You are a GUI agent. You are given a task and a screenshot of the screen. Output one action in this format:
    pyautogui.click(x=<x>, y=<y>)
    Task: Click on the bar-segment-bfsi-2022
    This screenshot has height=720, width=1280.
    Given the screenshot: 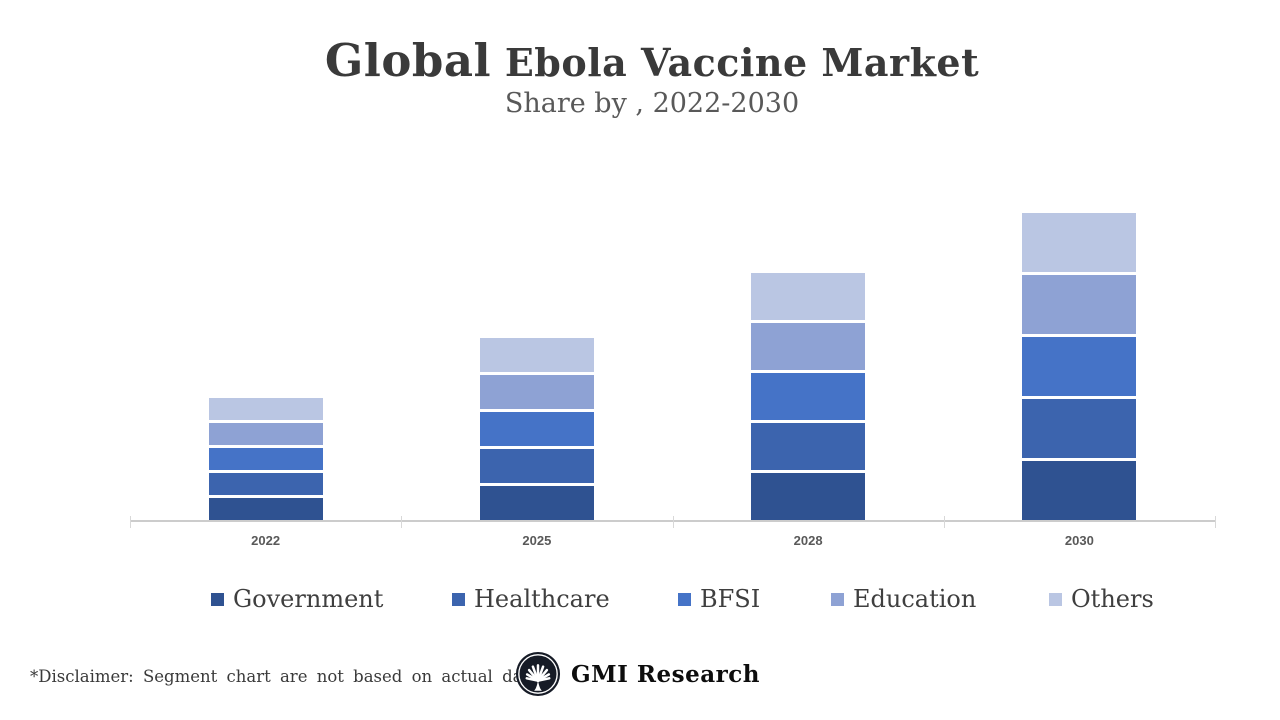 What is the action you would take?
    pyautogui.click(x=265, y=459)
    